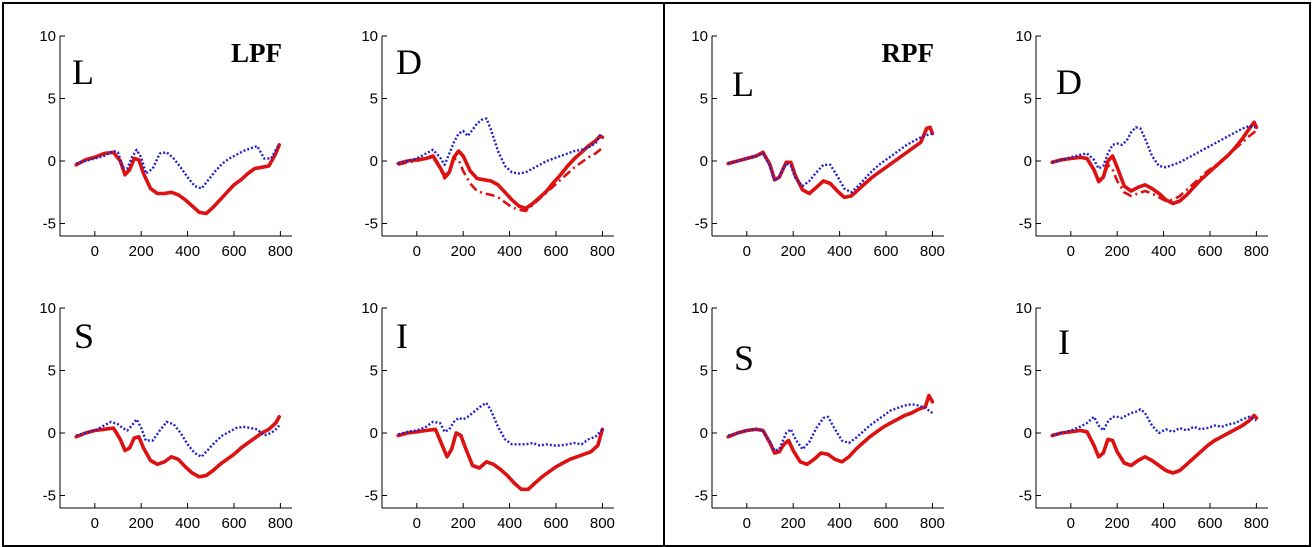 The image size is (1313, 547). I want to click on panel-8: -5 0 5 10 0 200 400 600 800 I, so click(1142, 416).